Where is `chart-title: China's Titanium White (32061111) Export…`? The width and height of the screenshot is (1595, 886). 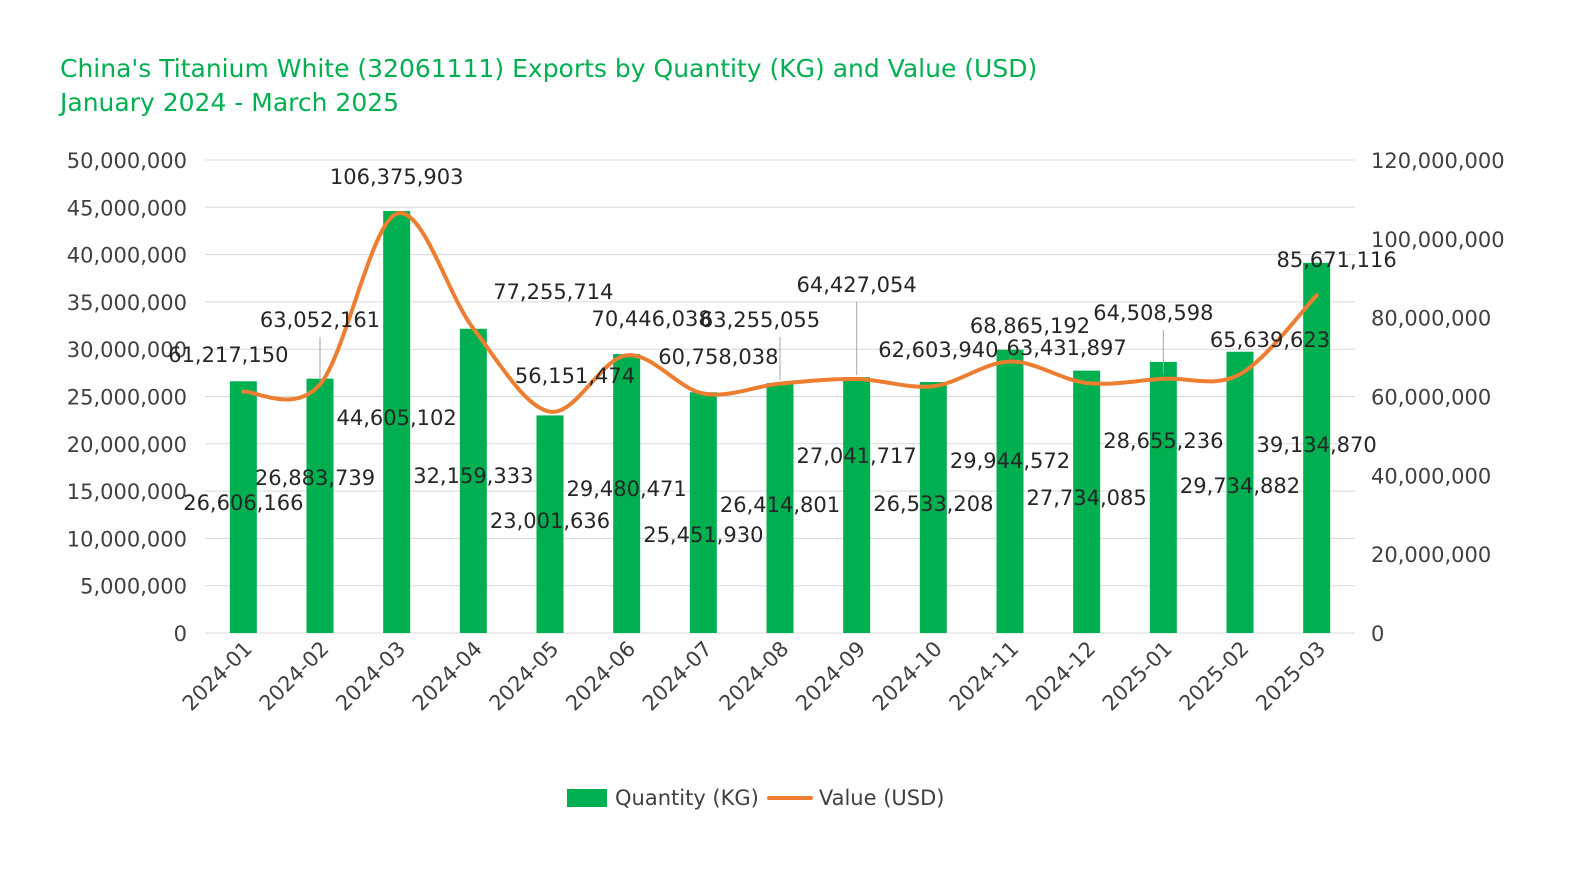
chart-title: China's Titanium White (32061111) Export… is located at coordinates (549, 68).